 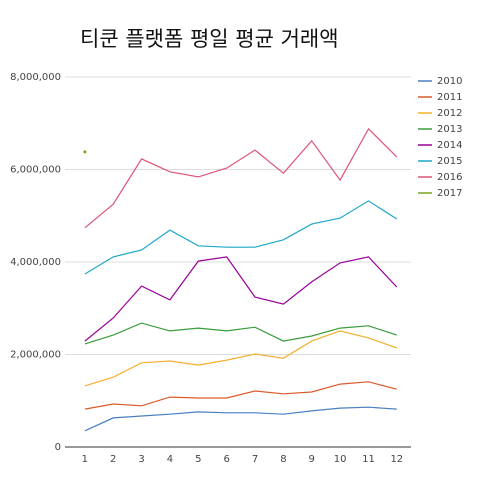 I want to click on legend-label: 2015, so click(x=449, y=161).